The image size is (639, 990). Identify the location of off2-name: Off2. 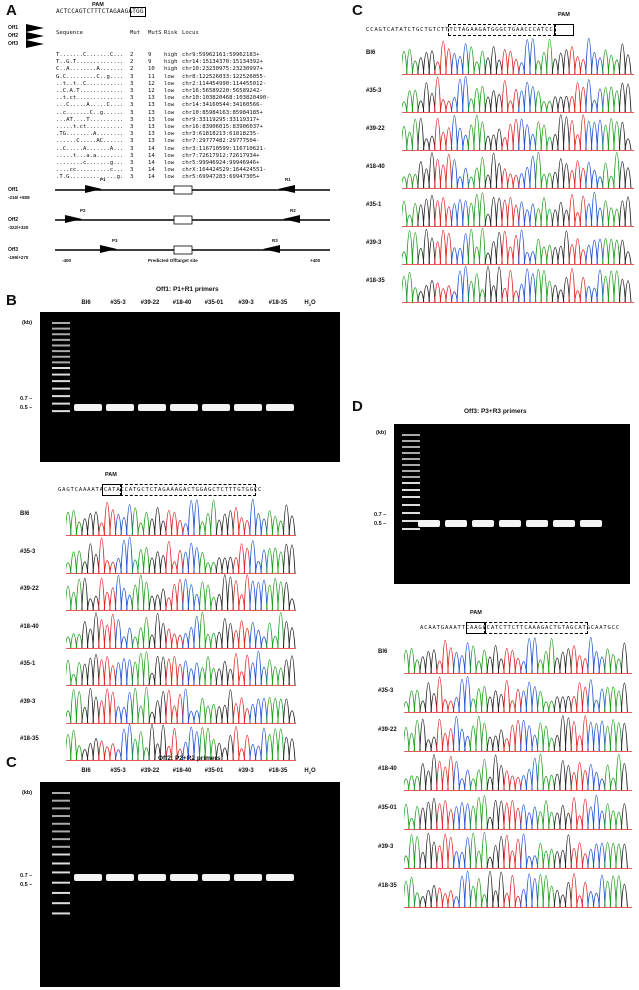
(13, 220).